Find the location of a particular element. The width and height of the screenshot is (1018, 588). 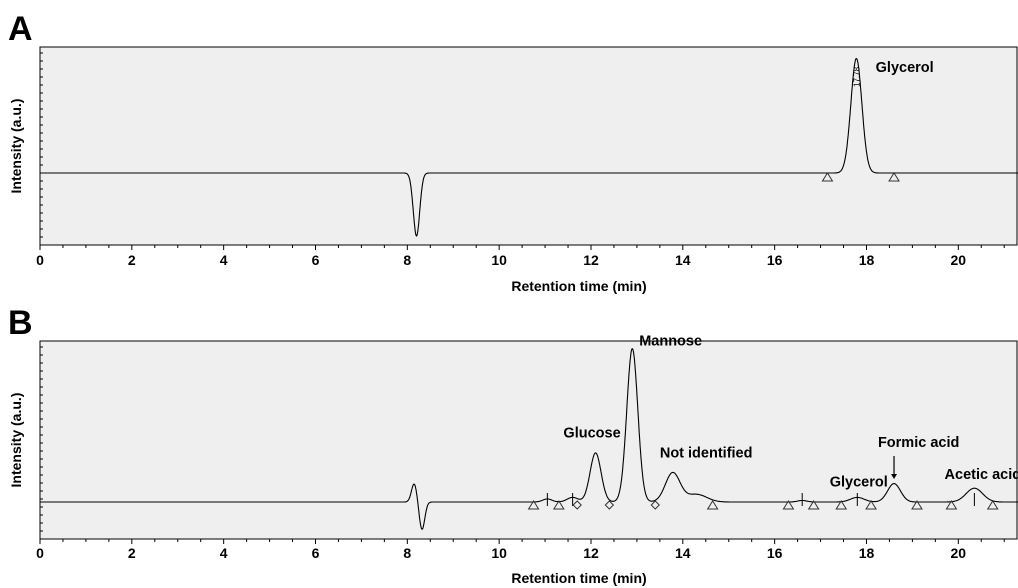

panel-letter-a: A is located at coordinates (20, 29).